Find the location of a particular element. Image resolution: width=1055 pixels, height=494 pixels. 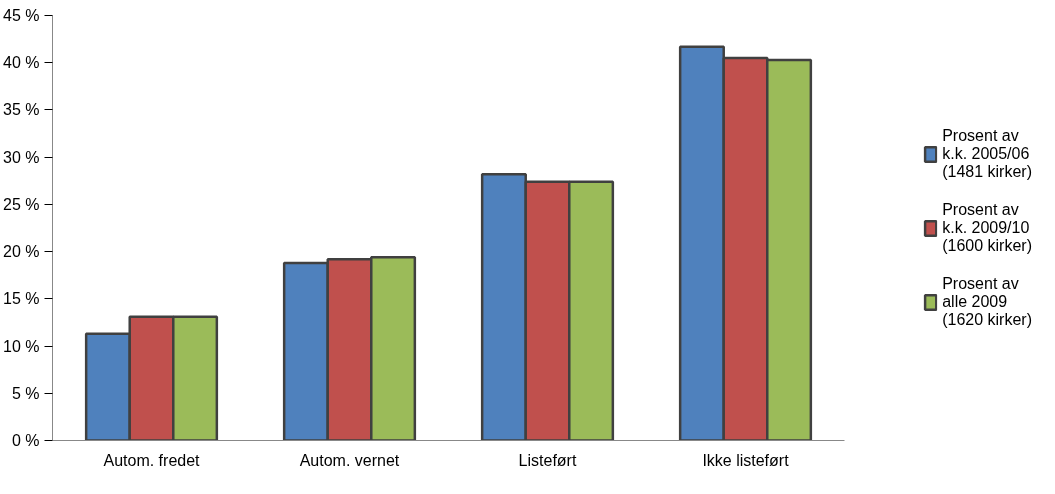

legend-label: Prosent av k.k. 2005/06 (1481 kirker) is located at coordinates (987, 153).